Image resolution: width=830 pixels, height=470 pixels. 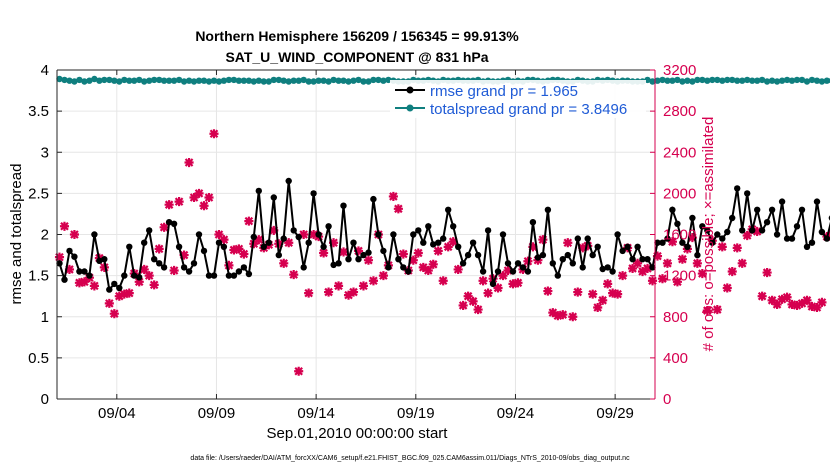 What do you see at coordinates (667, 399) in the screenshot?
I see `y-tick-label-right: 0` at bounding box center [667, 399].